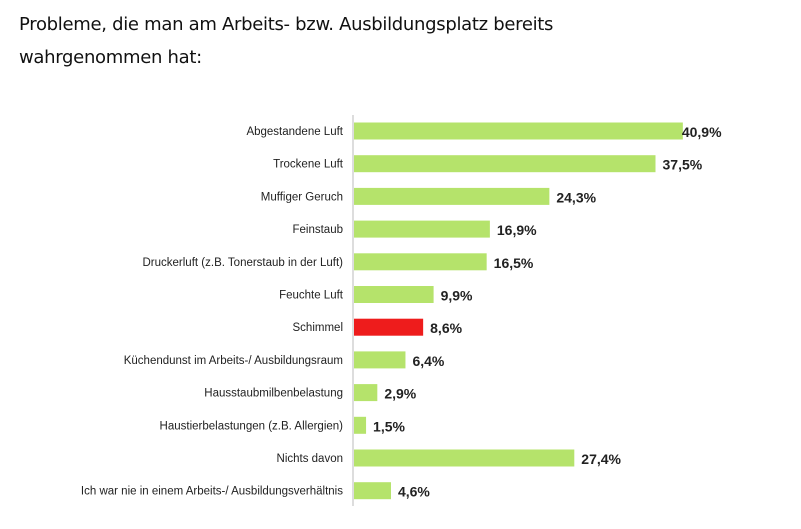 The width and height of the screenshot is (801, 529). Describe the element at coordinates (233, 361) in the screenshot. I see `category-label: Küchendunst im Arbeits-/ Ausbildungsraum` at that location.